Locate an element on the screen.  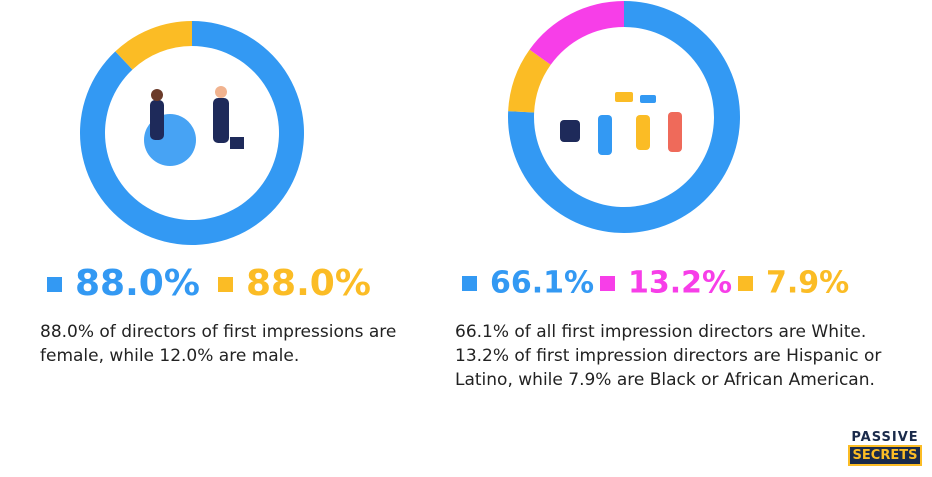
illustration-left is located at coordinates (194, 126).